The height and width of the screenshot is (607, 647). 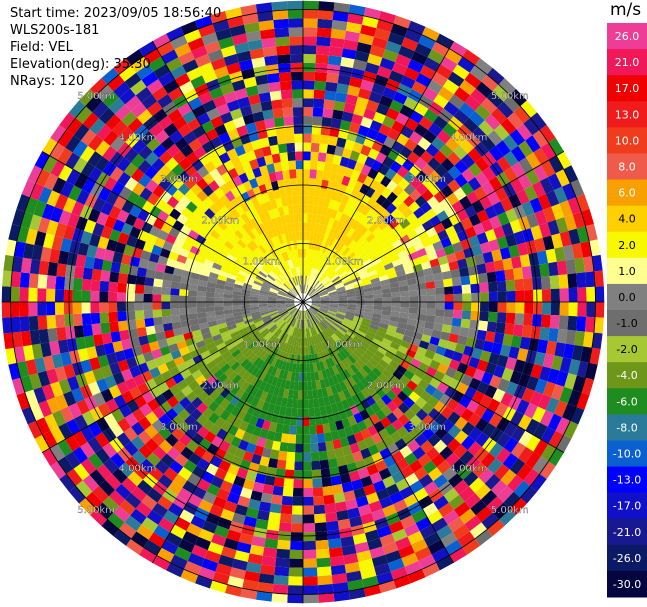 I want to click on range-ring-label: 5.00km, so click(x=96, y=510).